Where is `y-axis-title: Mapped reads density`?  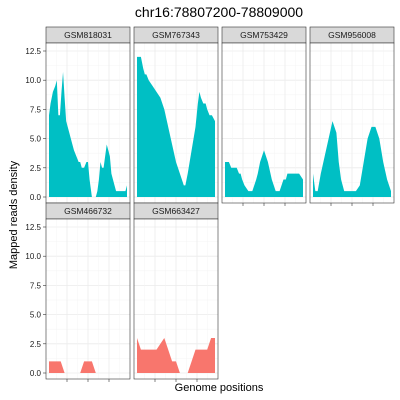
y-axis-title: Mapped reads density is located at coordinates (14, 214).